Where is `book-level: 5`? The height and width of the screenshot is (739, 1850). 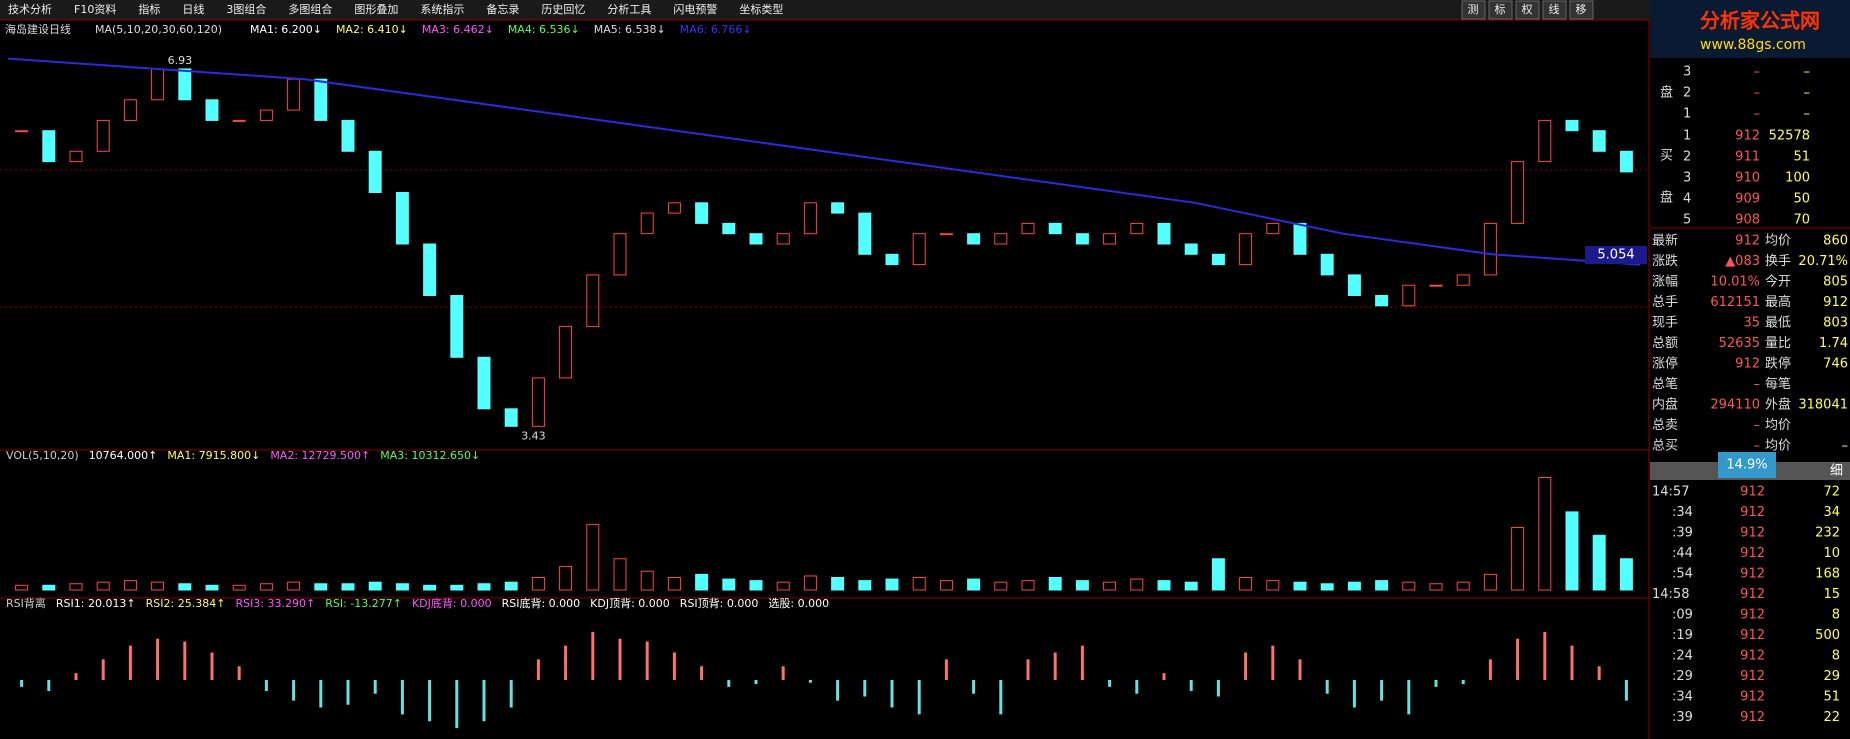 book-level: 5 is located at coordinates (1687, 220).